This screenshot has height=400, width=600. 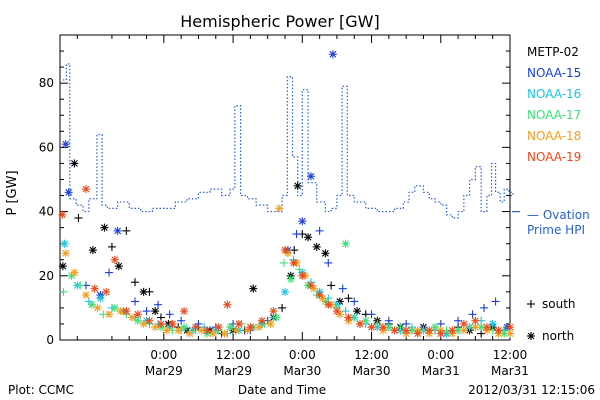 I want to click on ovation-legend-sublabel: Prime HPI, so click(x=556, y=230).